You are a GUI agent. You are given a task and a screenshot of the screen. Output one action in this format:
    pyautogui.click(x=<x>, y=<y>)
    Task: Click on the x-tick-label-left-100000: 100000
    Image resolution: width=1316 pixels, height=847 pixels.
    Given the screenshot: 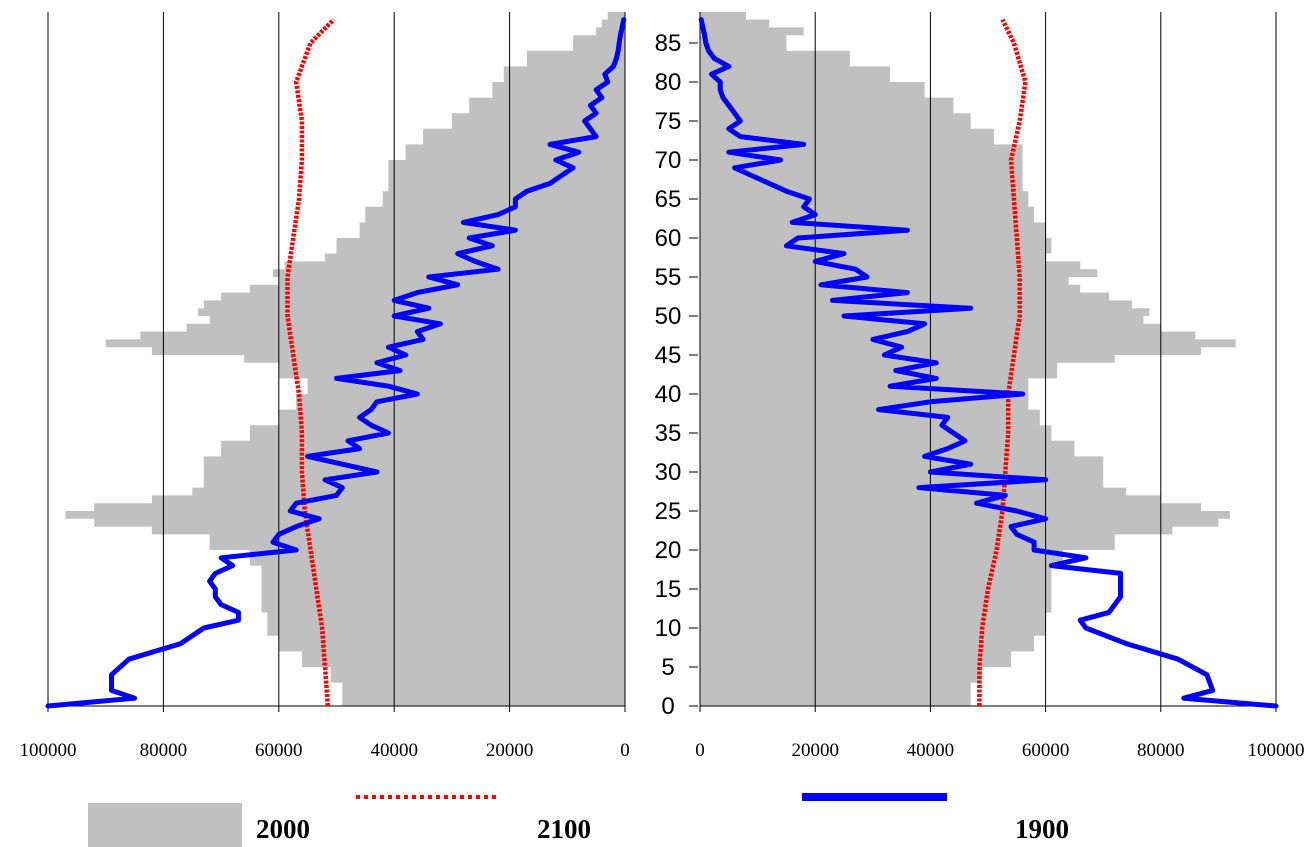 What is the action you would take?
    pyautogui.click(x=48, y=750)
    